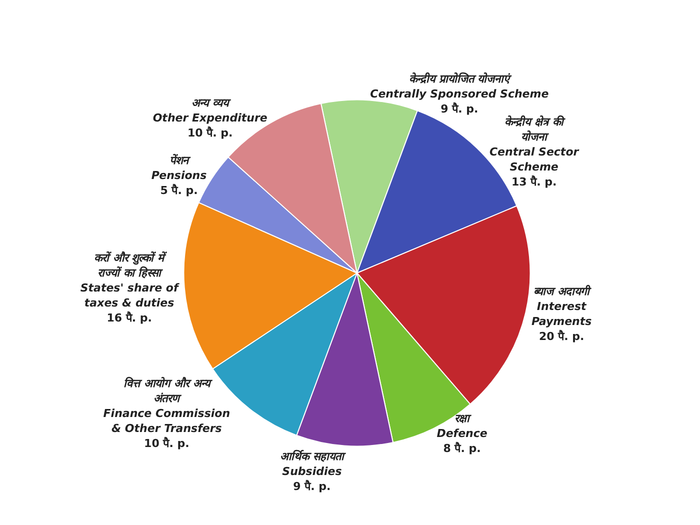 The width and height of the screenshot is (700, 525). What do you see at coordinates (462, 448) in the screenshot?
I see `data-label: 8 पै. p.` at bounding box center [462, 448].